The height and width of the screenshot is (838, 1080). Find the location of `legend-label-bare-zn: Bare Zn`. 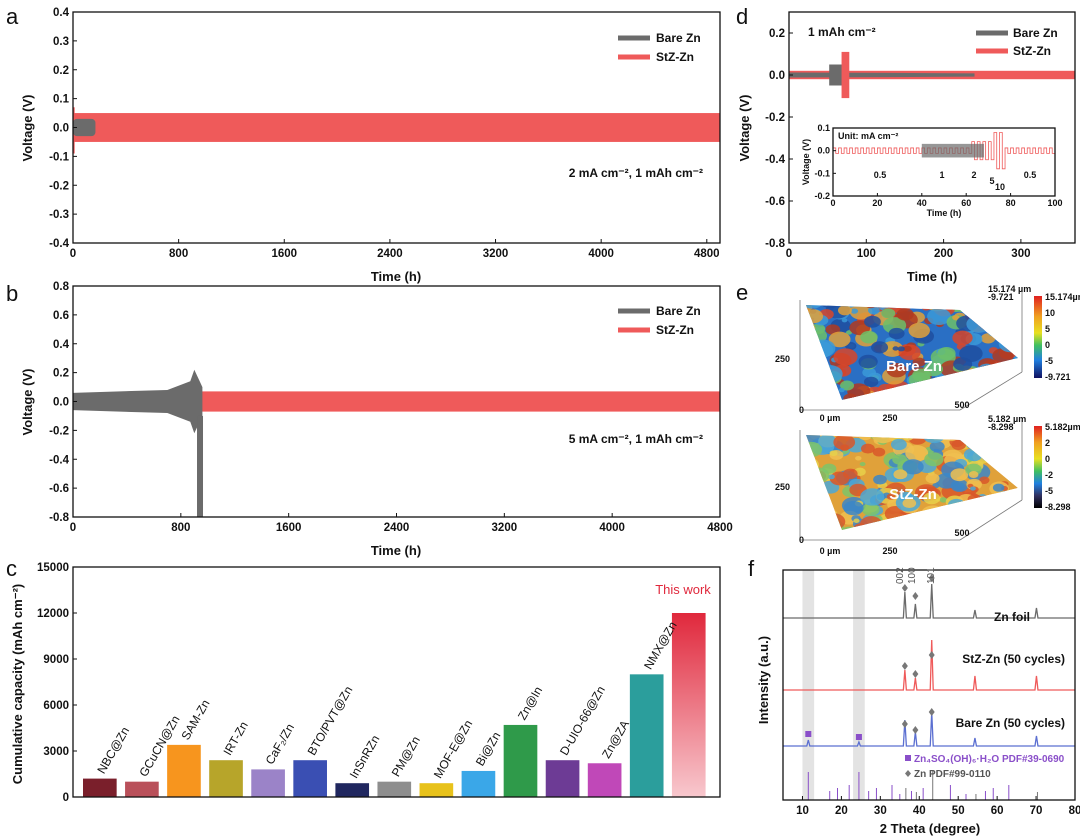

legend-label-bare-zn: Bare Zn is located at coordinates (678, 38).